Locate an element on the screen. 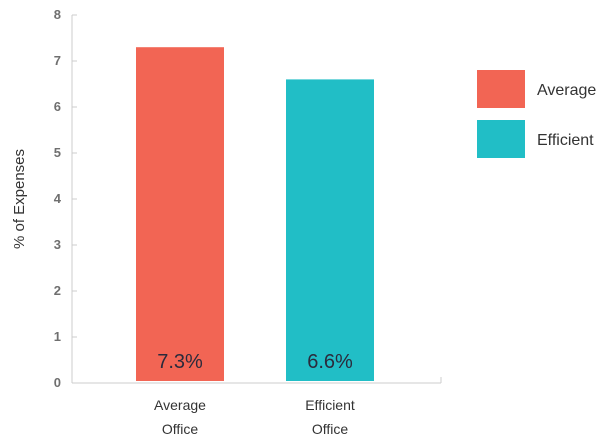 The image size is (616, 437). x-axis: Average Office Efficient Office is located at coordinates (257, 407).